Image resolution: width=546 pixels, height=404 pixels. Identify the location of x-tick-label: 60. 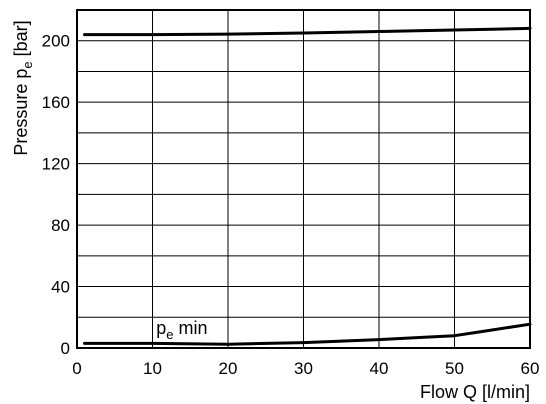
(530, 368).